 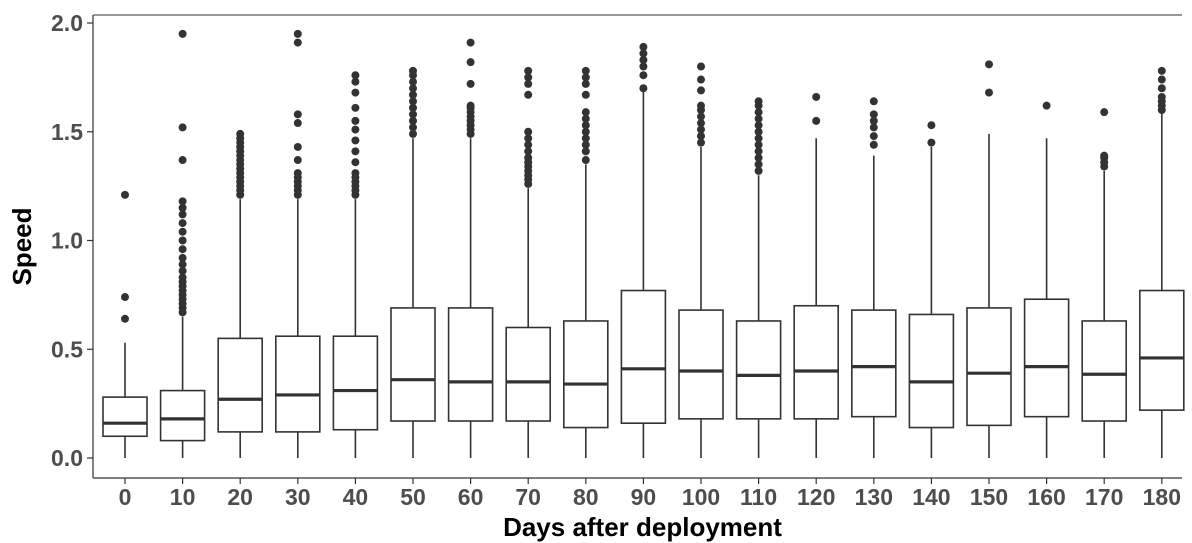 What do you see at coordinates (22, 246) in the screenshot?
I see `y-axis-title: Speed` at bounding box center [22, 246].